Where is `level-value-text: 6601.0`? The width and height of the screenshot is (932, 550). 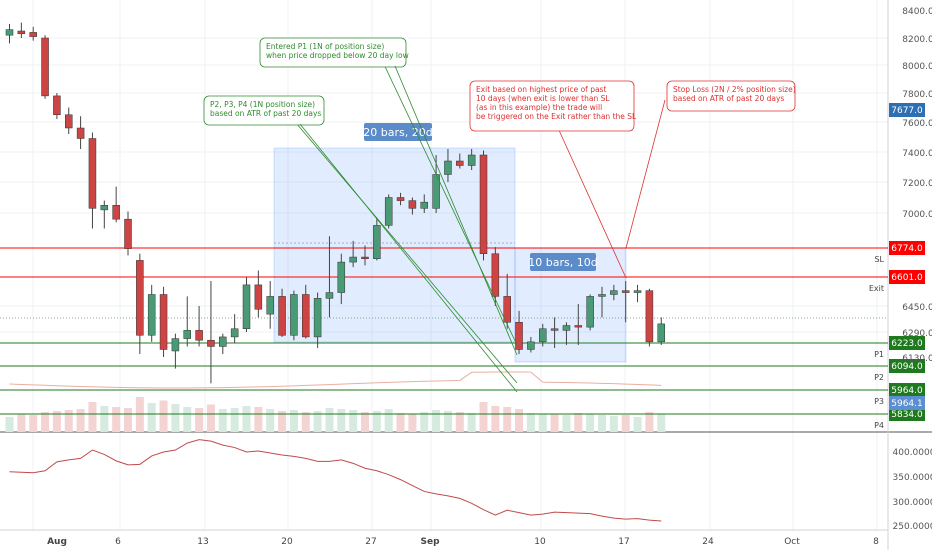
level-value-text: 6601.0 is located at coordinates (907, 278).